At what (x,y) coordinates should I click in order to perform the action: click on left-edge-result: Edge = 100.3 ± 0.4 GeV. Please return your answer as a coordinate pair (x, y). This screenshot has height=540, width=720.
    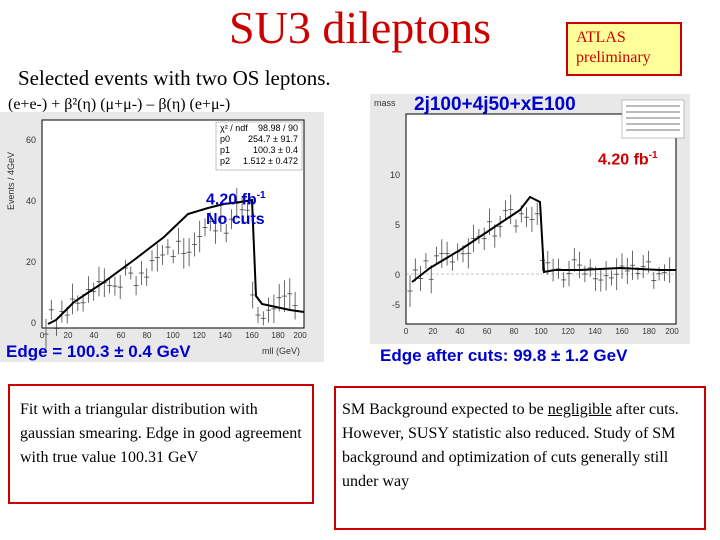
    Looking at the image, I should click on (98, 351).